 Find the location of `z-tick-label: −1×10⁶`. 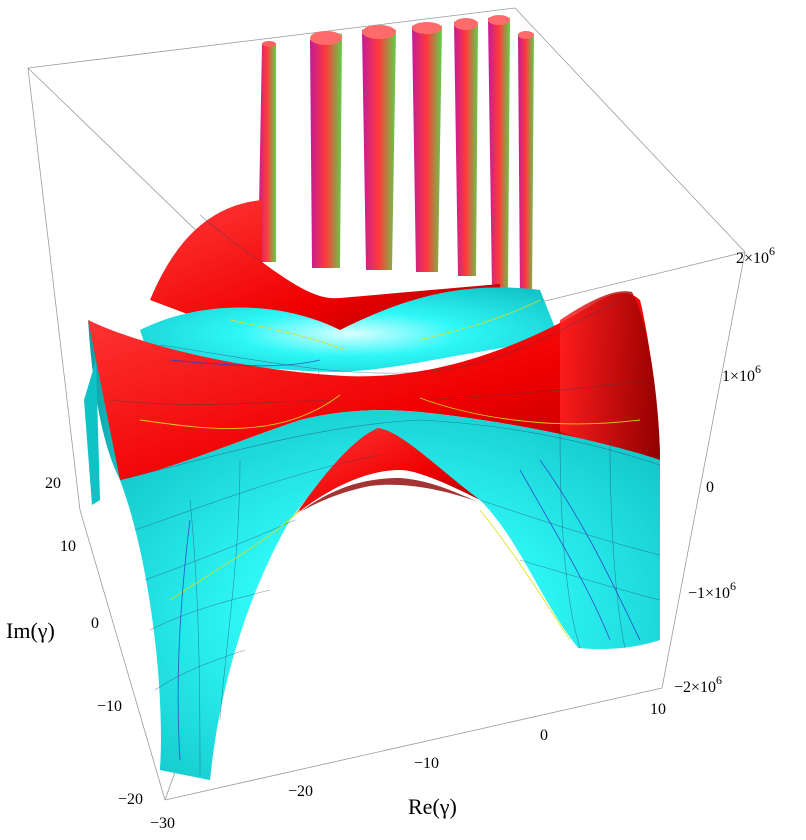

z-tick-label: −1×10⁶ is located at coordinates (712, 590).